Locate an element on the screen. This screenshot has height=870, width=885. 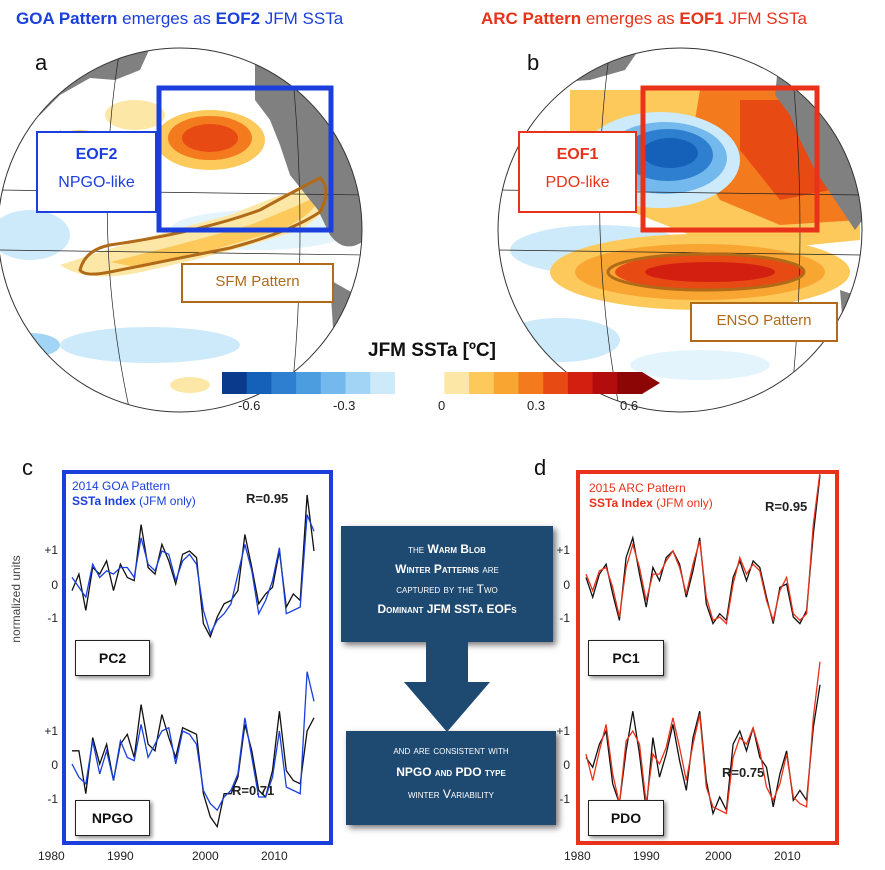
eof2-title: EOF2 is located at coordinates (96, 154).